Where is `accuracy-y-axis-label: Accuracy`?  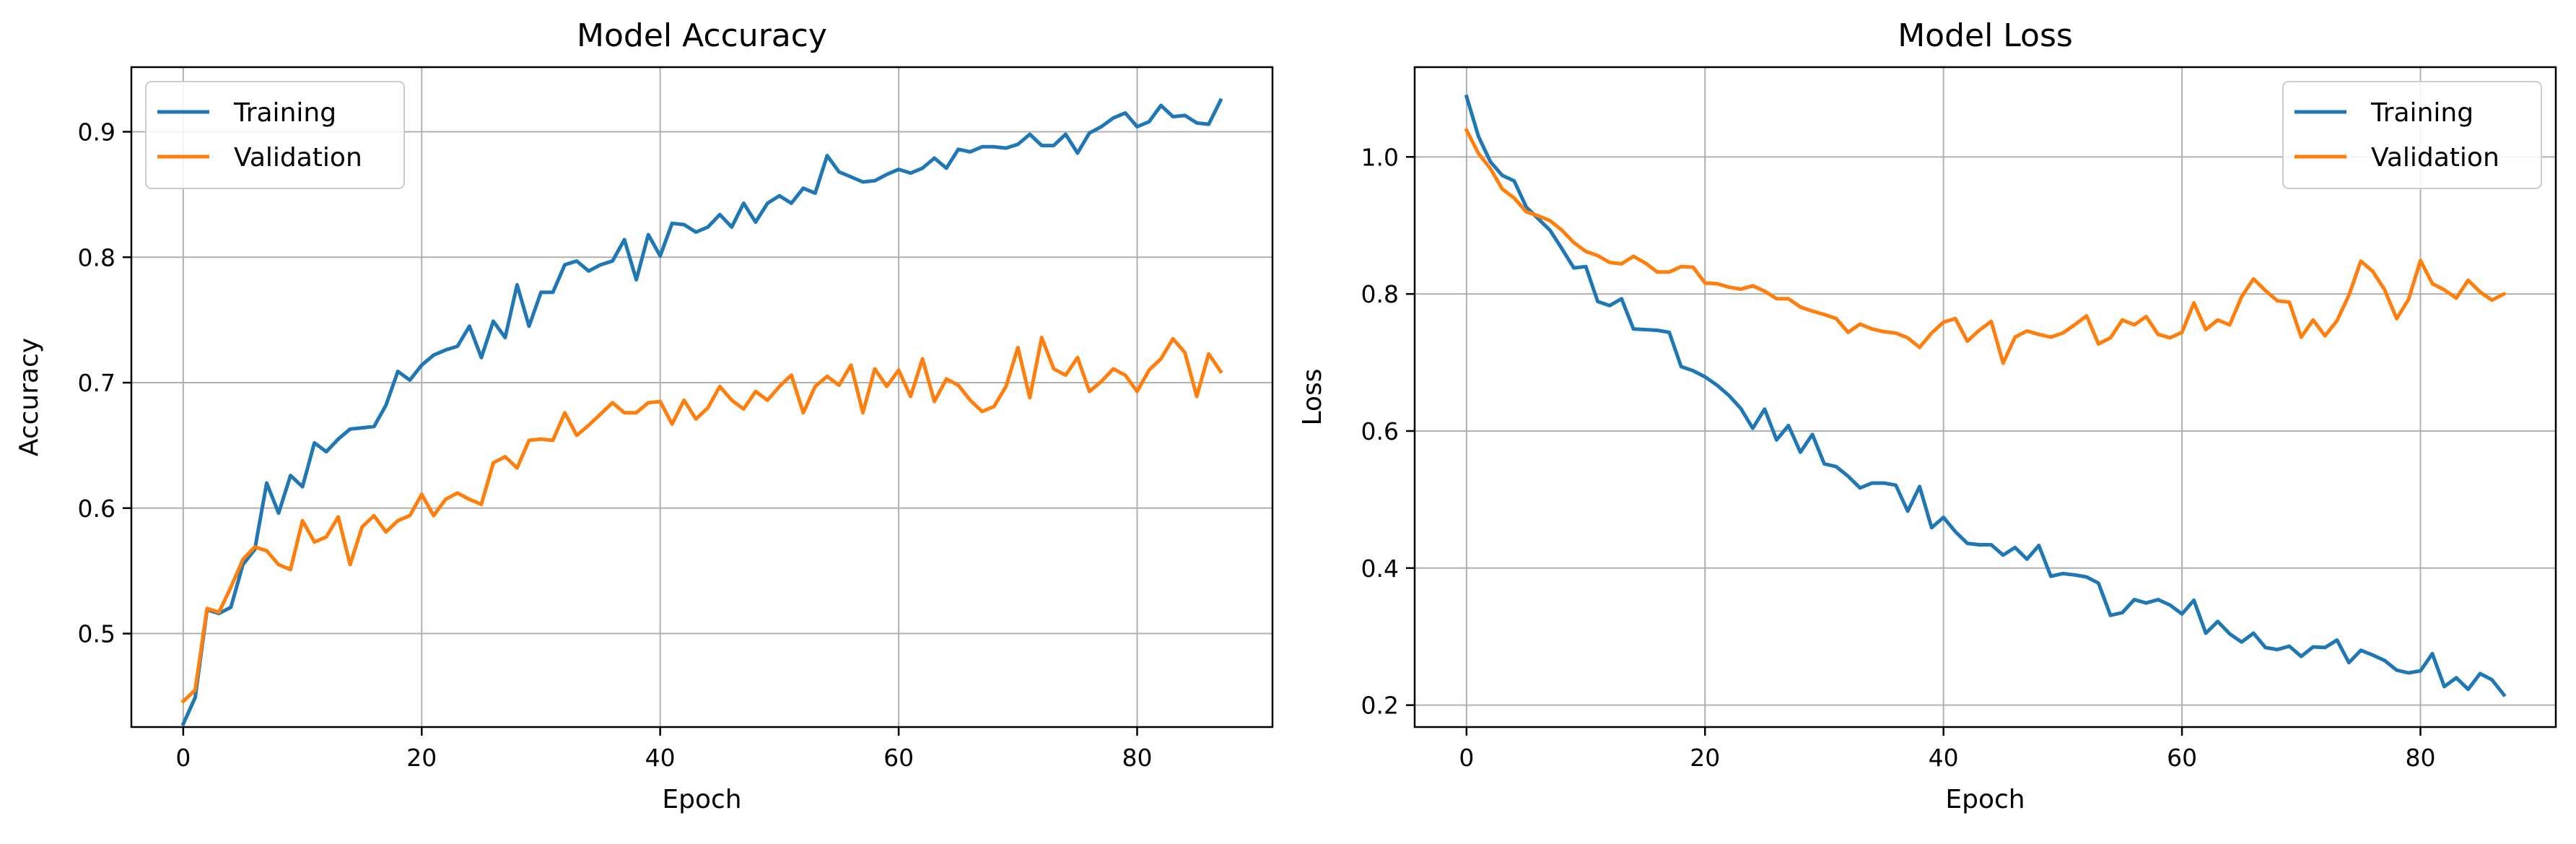
accuracy-y-axis-label: Accuracy is located at coordinates (29, 397).